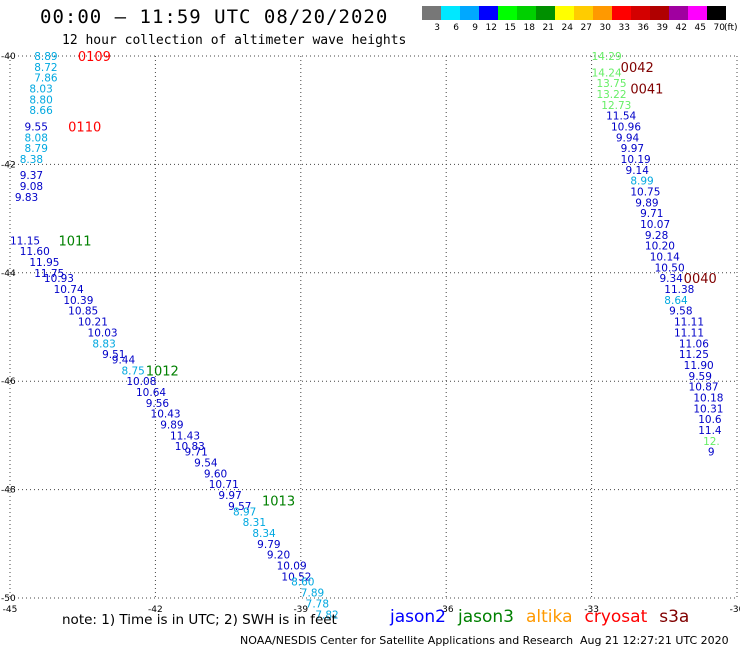  I want to click on colorbar-tick-label: 6, so click(456, 28).